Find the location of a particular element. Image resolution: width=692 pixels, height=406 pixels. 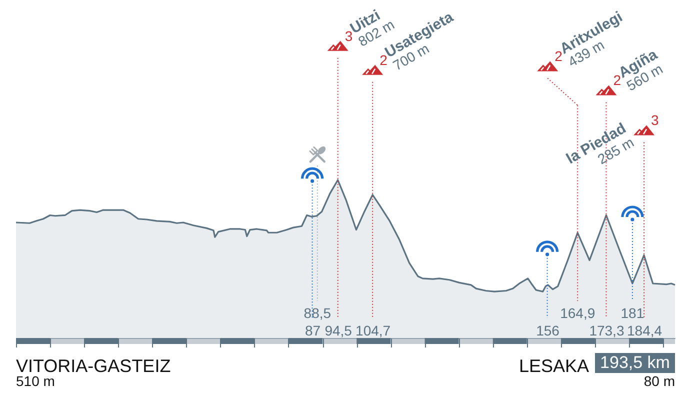

ref-line-label: 181 is located at coordinates (632, 313).